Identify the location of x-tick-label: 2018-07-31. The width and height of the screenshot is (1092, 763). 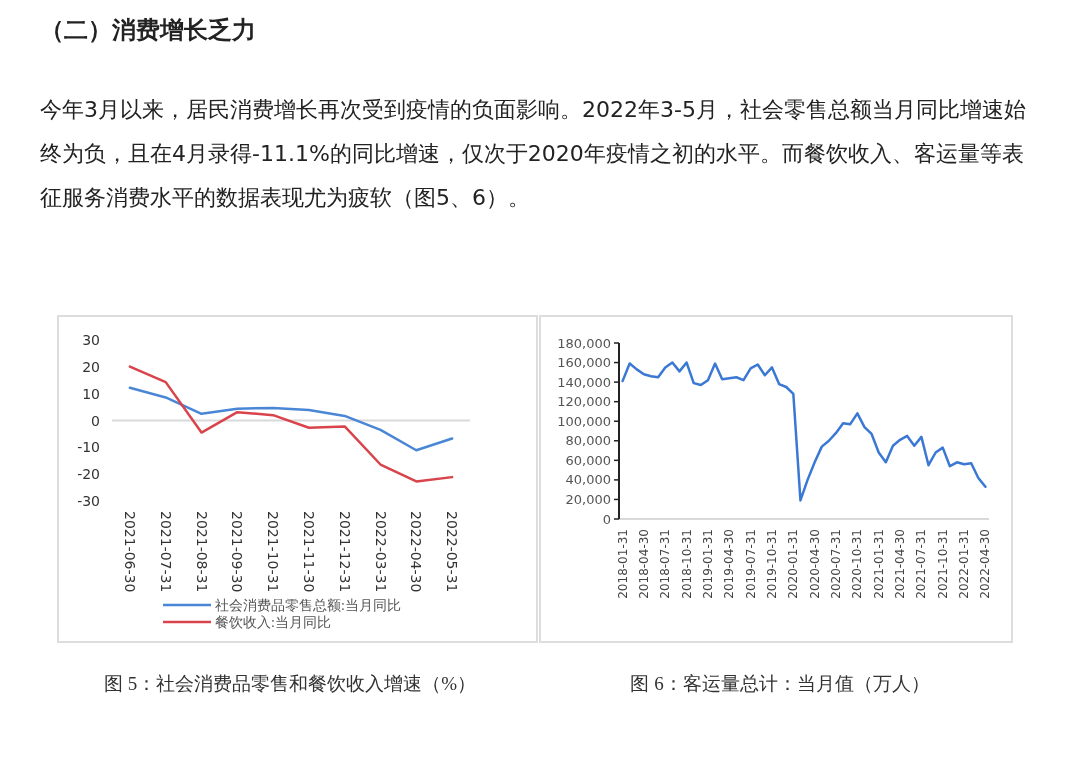
(665, 564).